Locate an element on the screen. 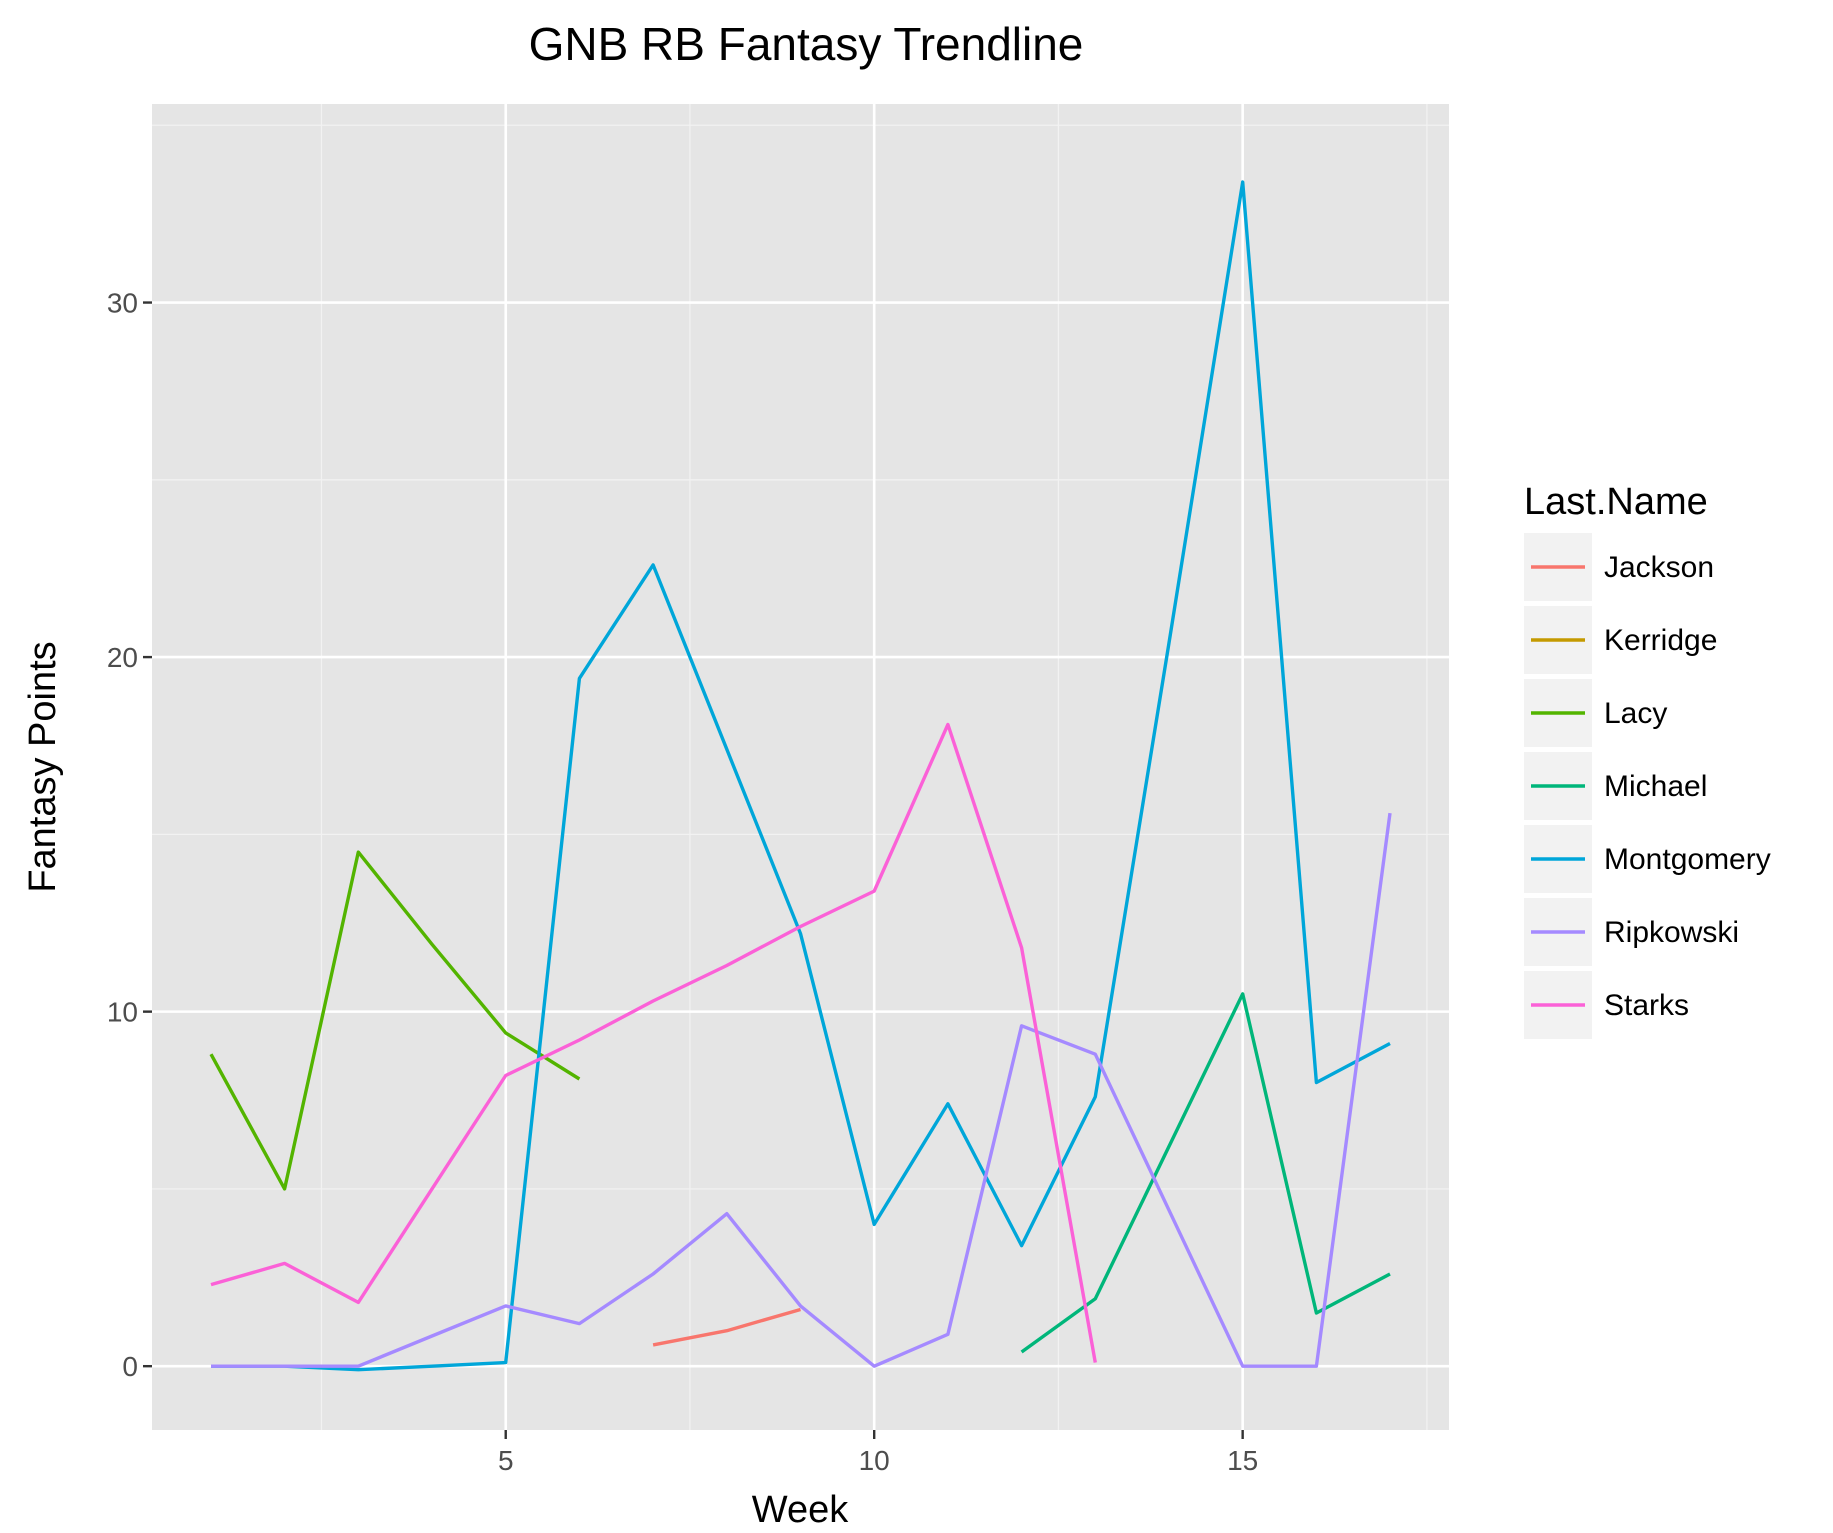  legend-item-kerridge: Kerridge is located at coordinates (1620, 640).